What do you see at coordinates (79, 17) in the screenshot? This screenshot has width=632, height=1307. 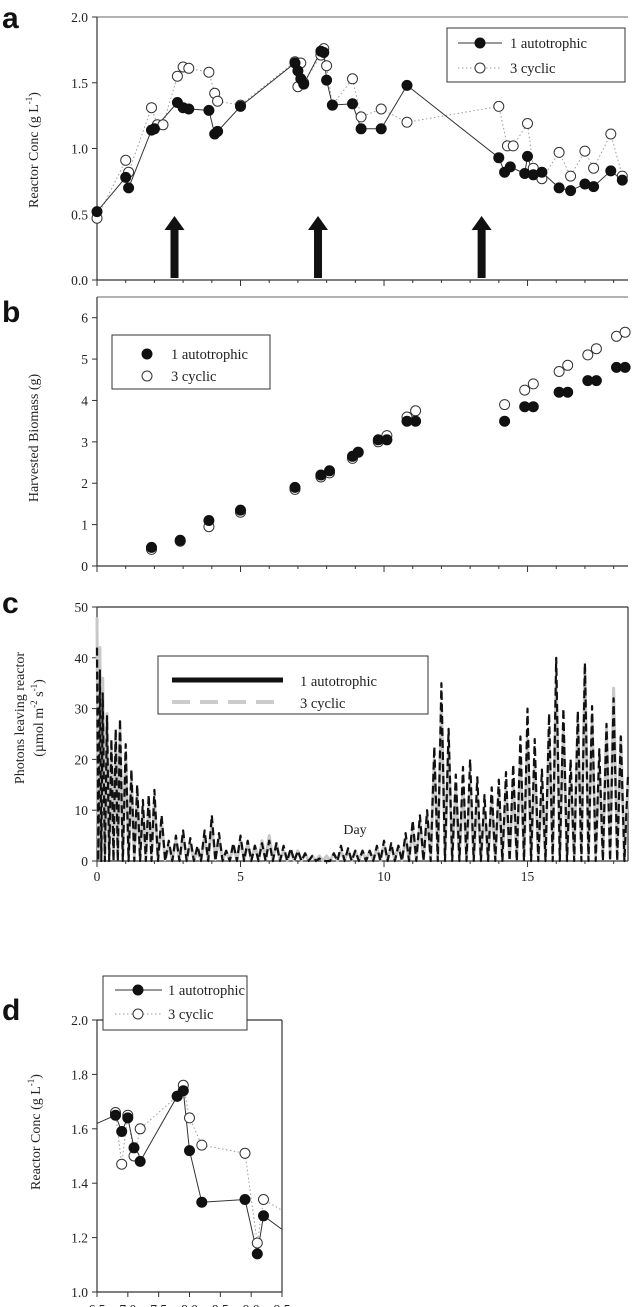 I see `panel-a-y-tick-label: 2.0` at bounding box center [79, 17].